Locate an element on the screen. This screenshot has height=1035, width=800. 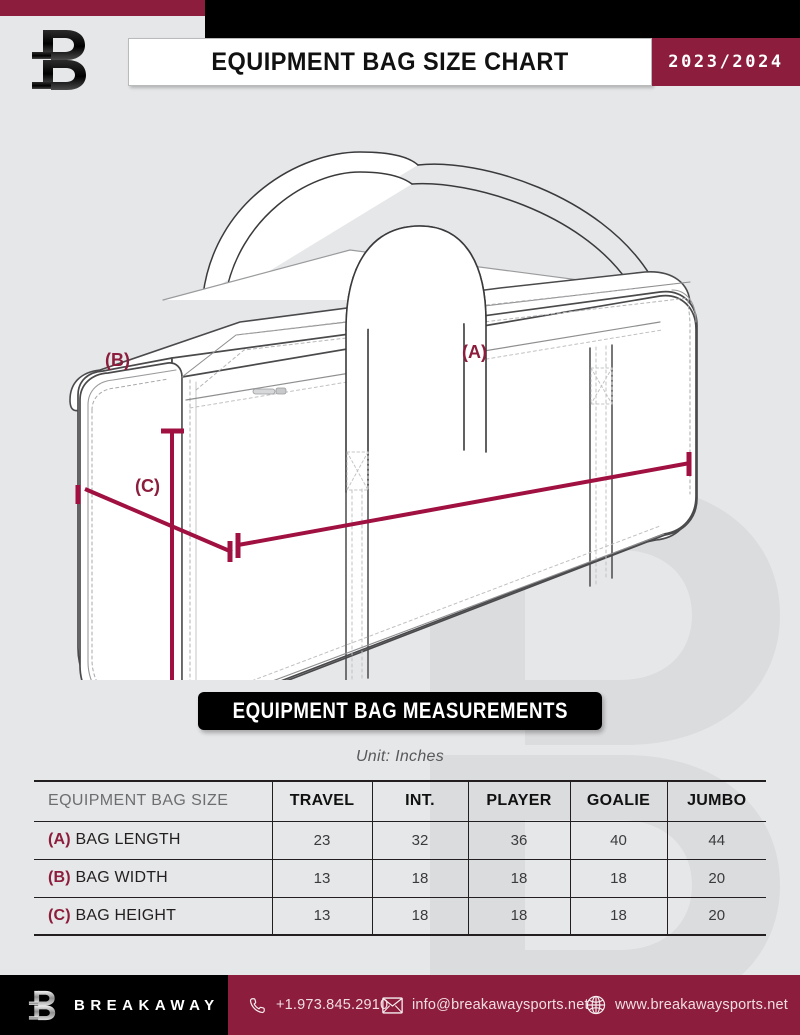
page-title: EQUIPMENT BAG SIZE CHART is located at coordinates (390, 61).